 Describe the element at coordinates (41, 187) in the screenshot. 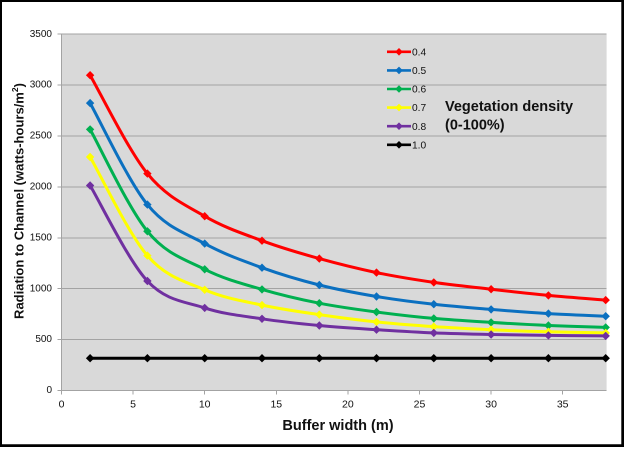

I see `svg-text: 2000` at that location.